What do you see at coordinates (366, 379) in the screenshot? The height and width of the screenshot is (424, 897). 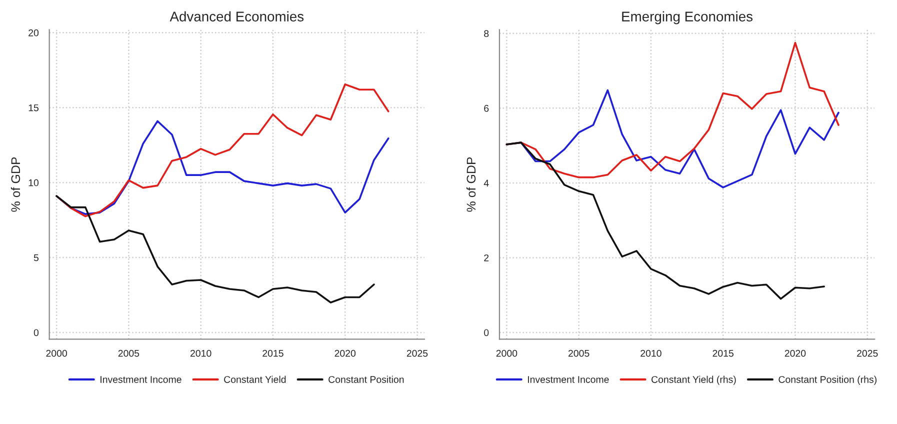 I see `legend-label: Constant Position` at bounding box center [366, 379].